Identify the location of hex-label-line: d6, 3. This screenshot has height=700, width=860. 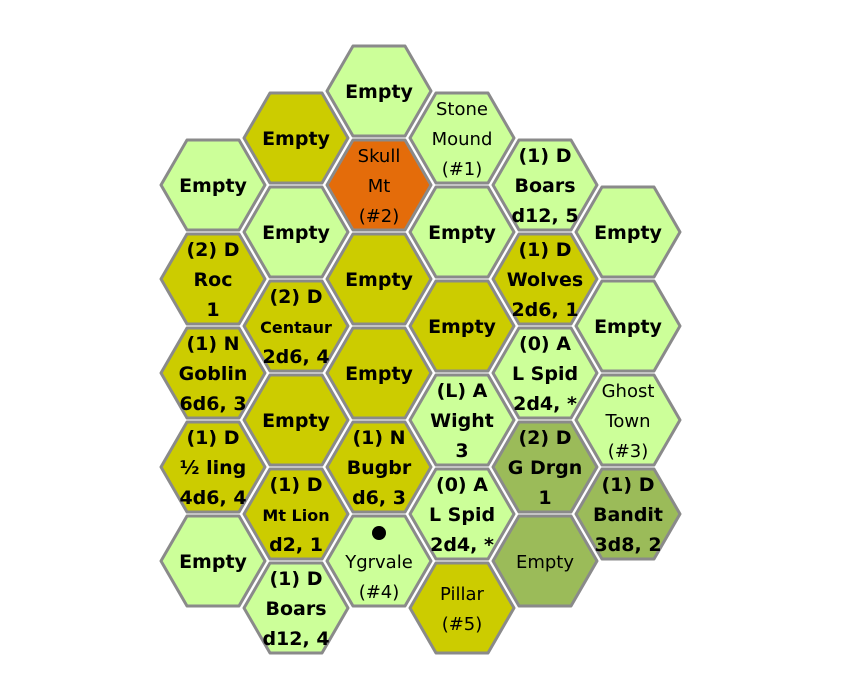
(379, 498).